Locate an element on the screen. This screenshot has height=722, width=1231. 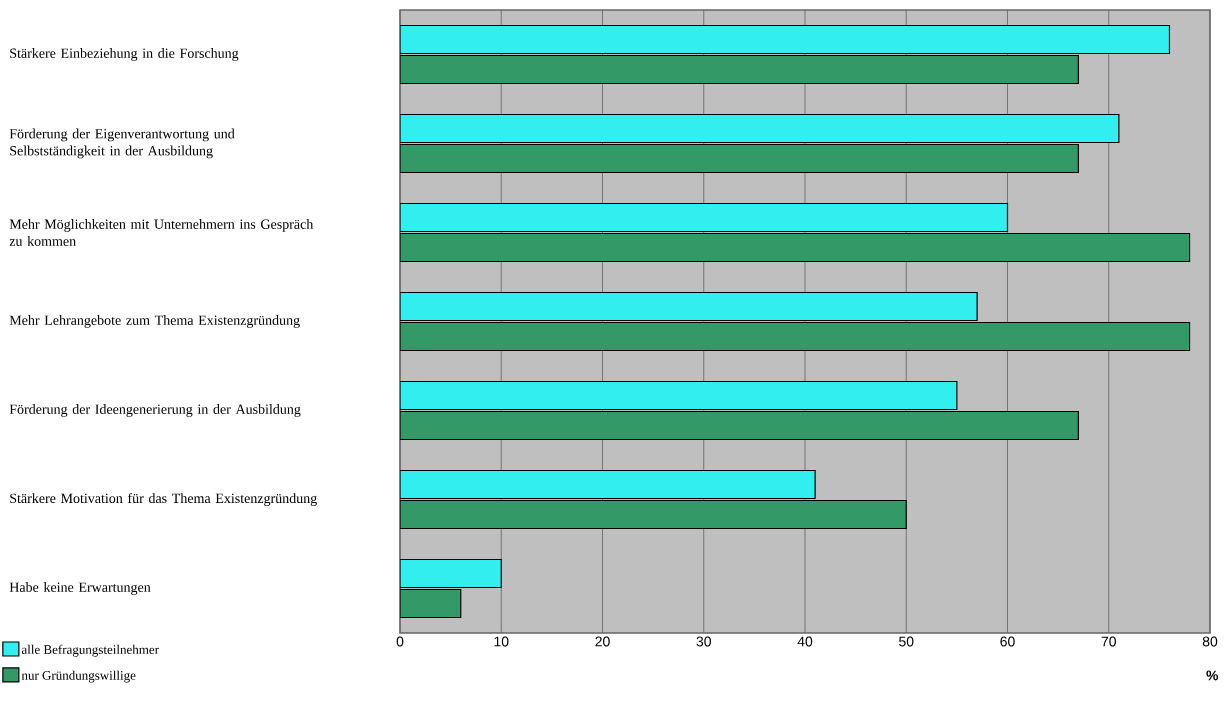
y-tick-label: Mehr Lehrangebote zum Thema Existenzgründung is located at coordinates (154, 321).